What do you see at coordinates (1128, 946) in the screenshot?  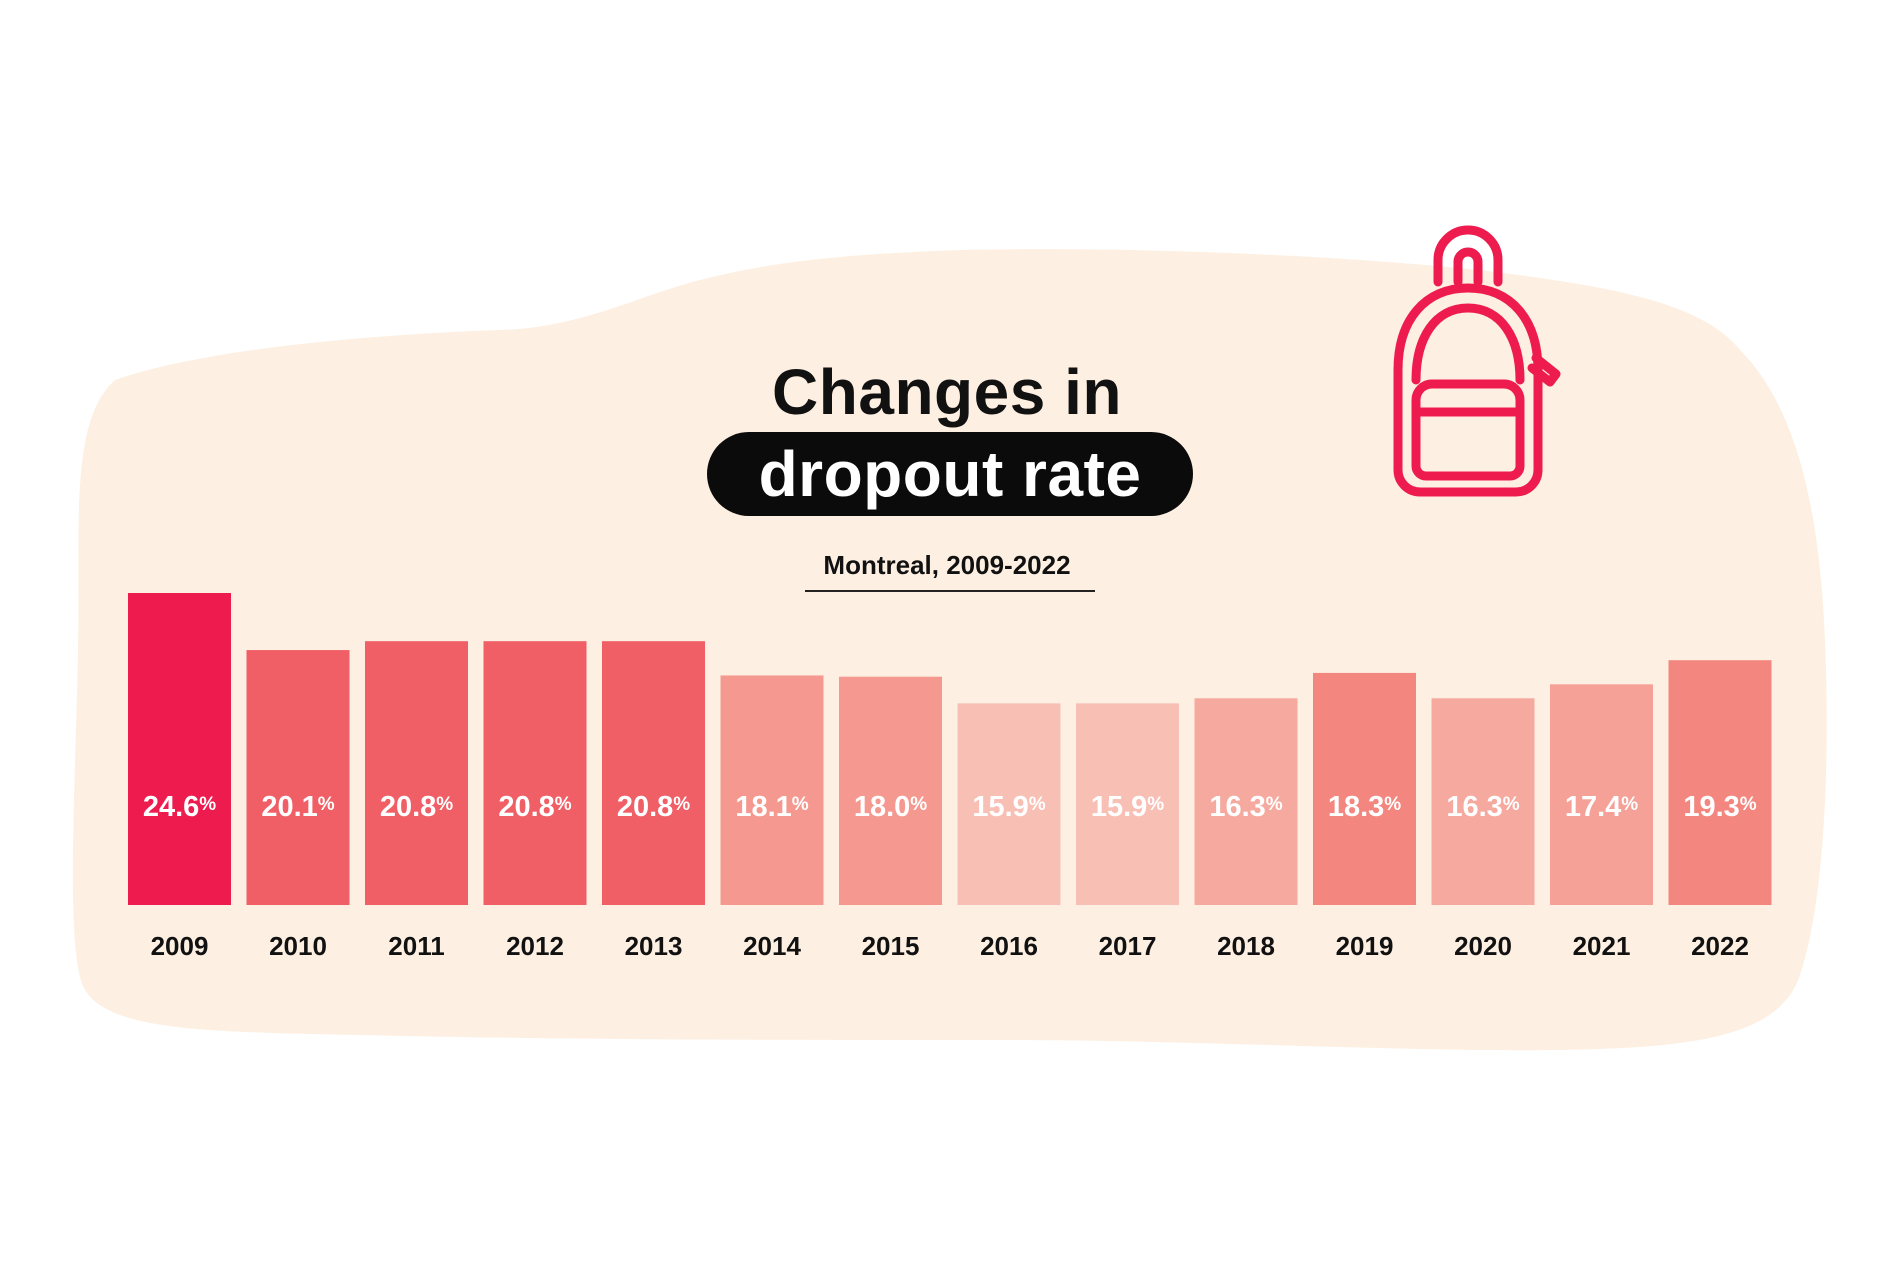 I see `year-label-2017: 2017` at bounding box center [1128, 946].